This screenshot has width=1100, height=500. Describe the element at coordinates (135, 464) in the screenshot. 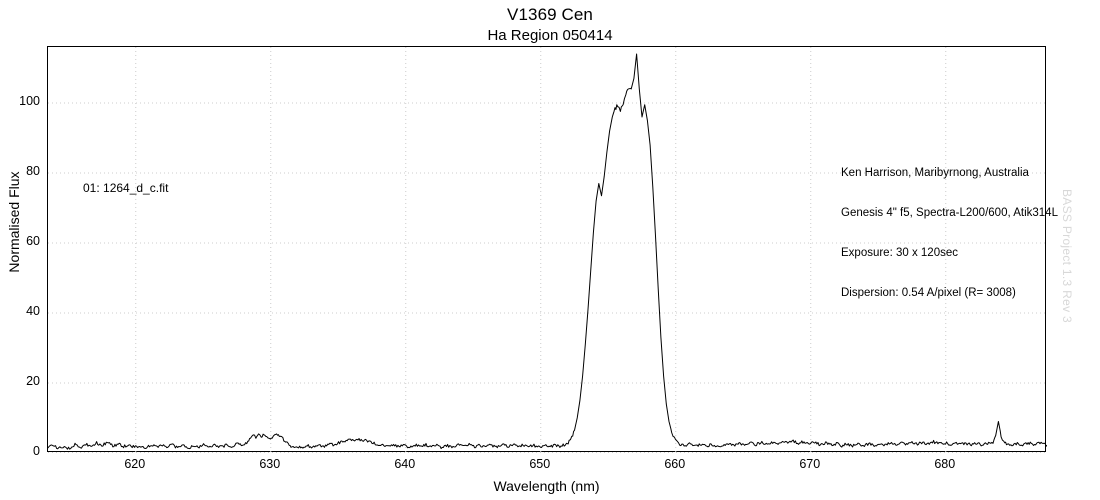

I see `x-axis-tick-label: 620` at that location.